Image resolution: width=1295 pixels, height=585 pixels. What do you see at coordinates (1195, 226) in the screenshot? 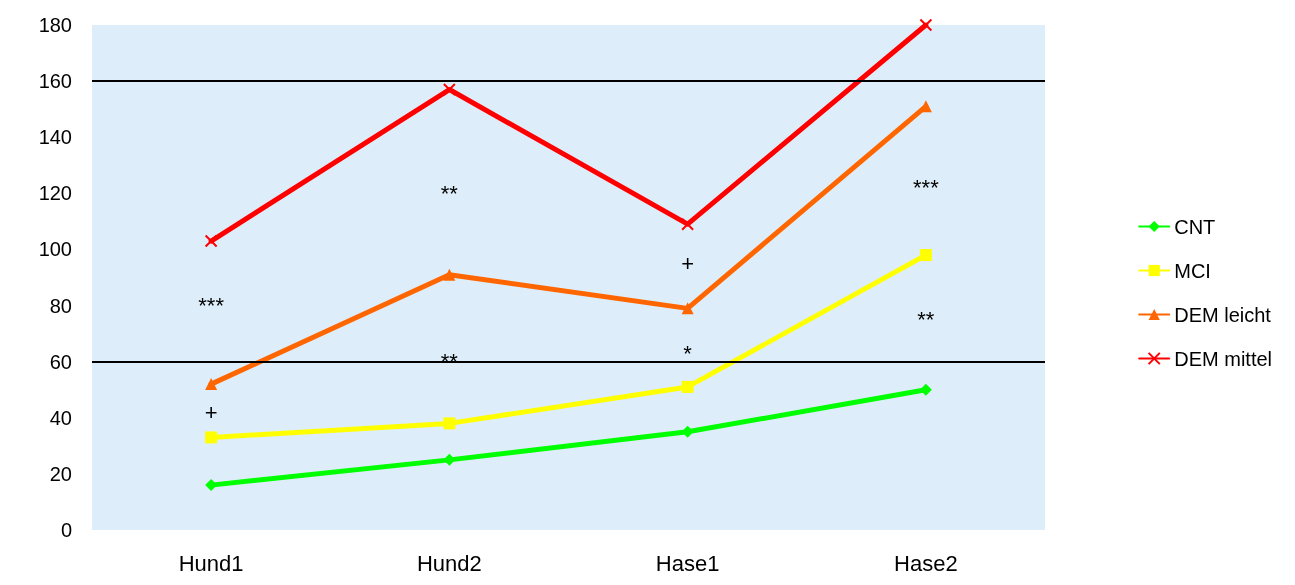
I see `legend-label: CNT` at bounding box center [1195, 226].